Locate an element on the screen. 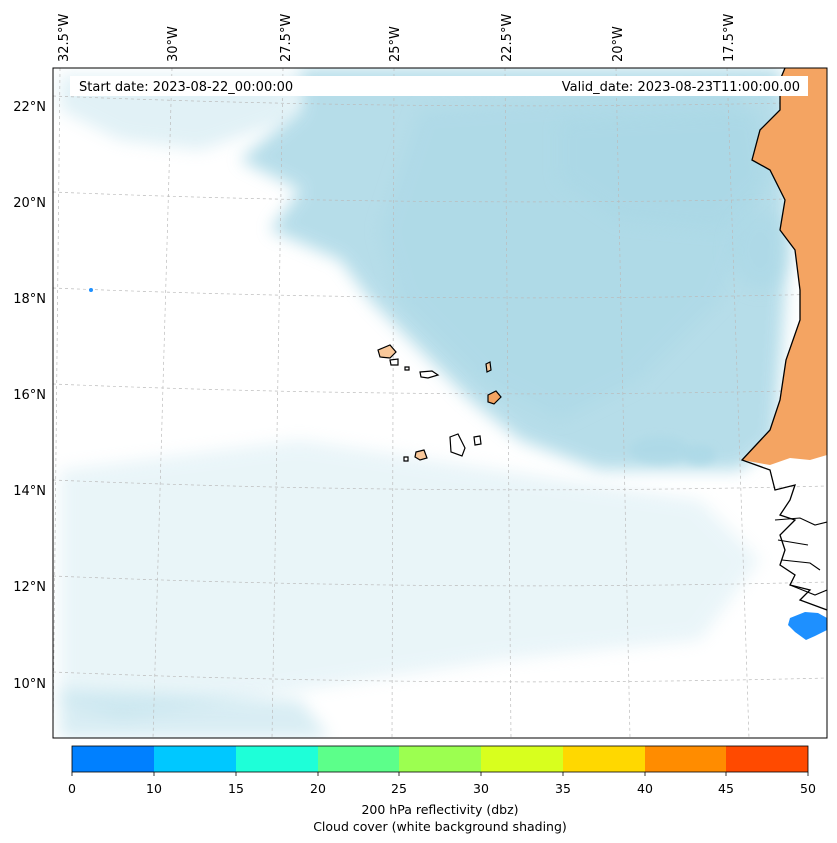 The width and height of the screenshot is (837, 843). lat-label-16n: 16°N is located at coordinates (29, 395).